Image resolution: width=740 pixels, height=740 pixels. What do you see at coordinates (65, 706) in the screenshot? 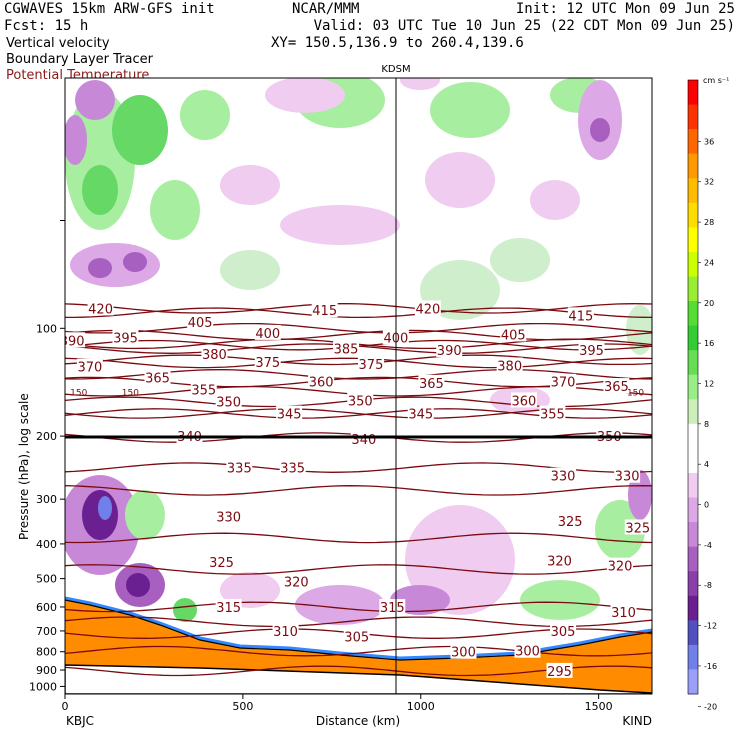
I see `x-tick-label: 0` at bounding box center [65, 706].